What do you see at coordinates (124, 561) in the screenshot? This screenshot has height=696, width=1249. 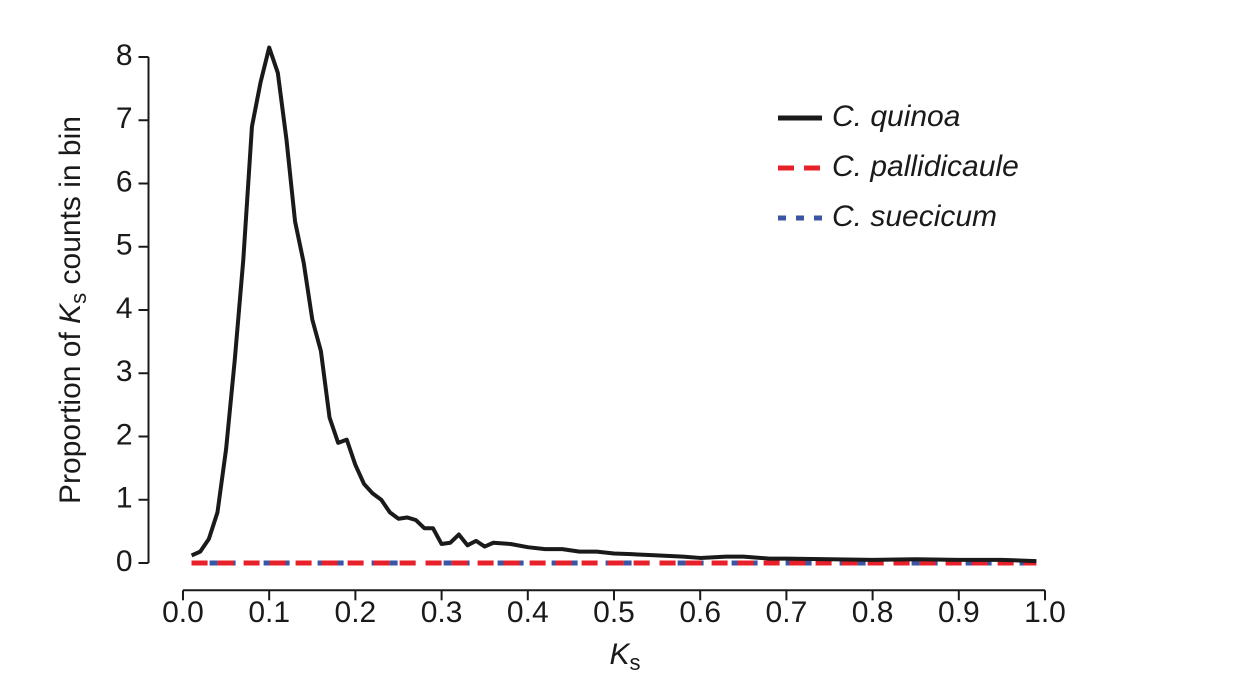 I see `y-tick-label: 0` at bounding box center [124, 561].